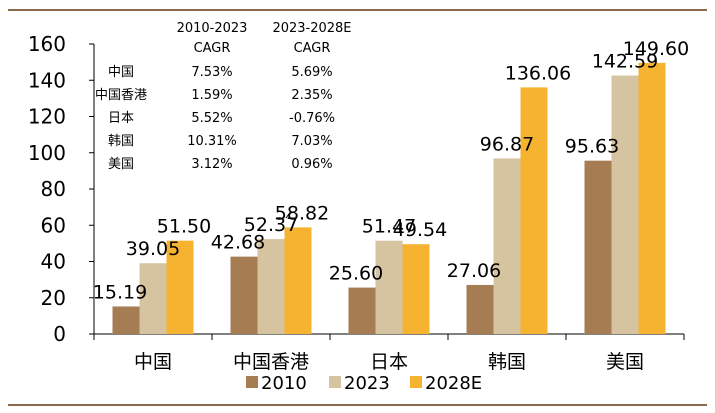 The image size is (715, 413). I want to click on y-tick-label: 120, so click(47, 117).